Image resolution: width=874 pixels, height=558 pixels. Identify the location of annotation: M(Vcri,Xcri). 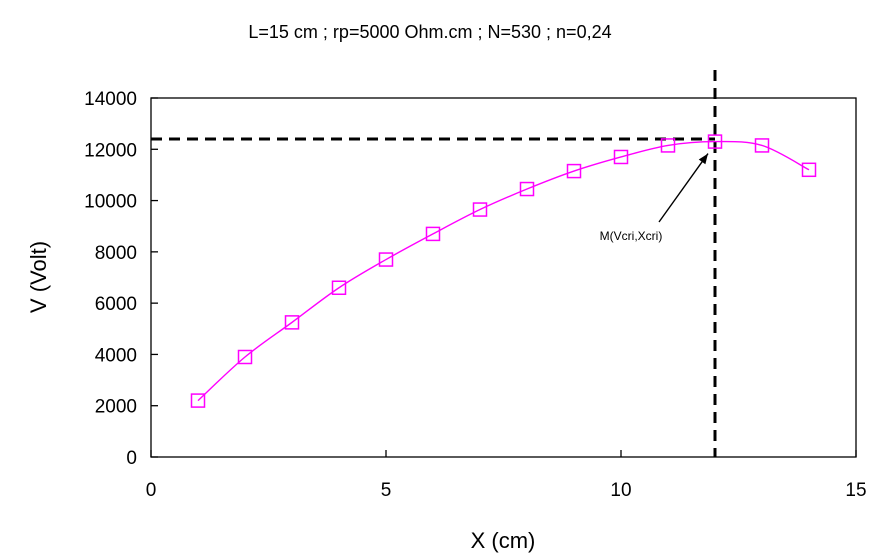
(654, 198).